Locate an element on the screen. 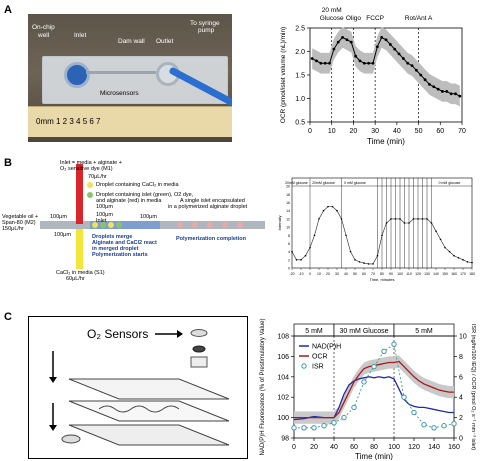  label-outlet: Outlet is located at coordinates (165, 41).